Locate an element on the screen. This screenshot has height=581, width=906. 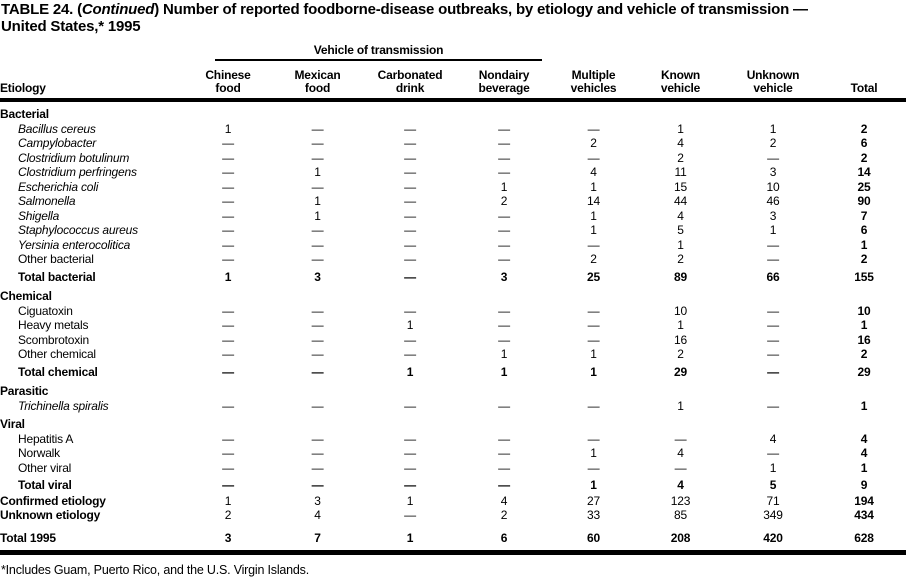
col-header-carbonated-drink: Carbonated drink is located at coordinates (410, 81).